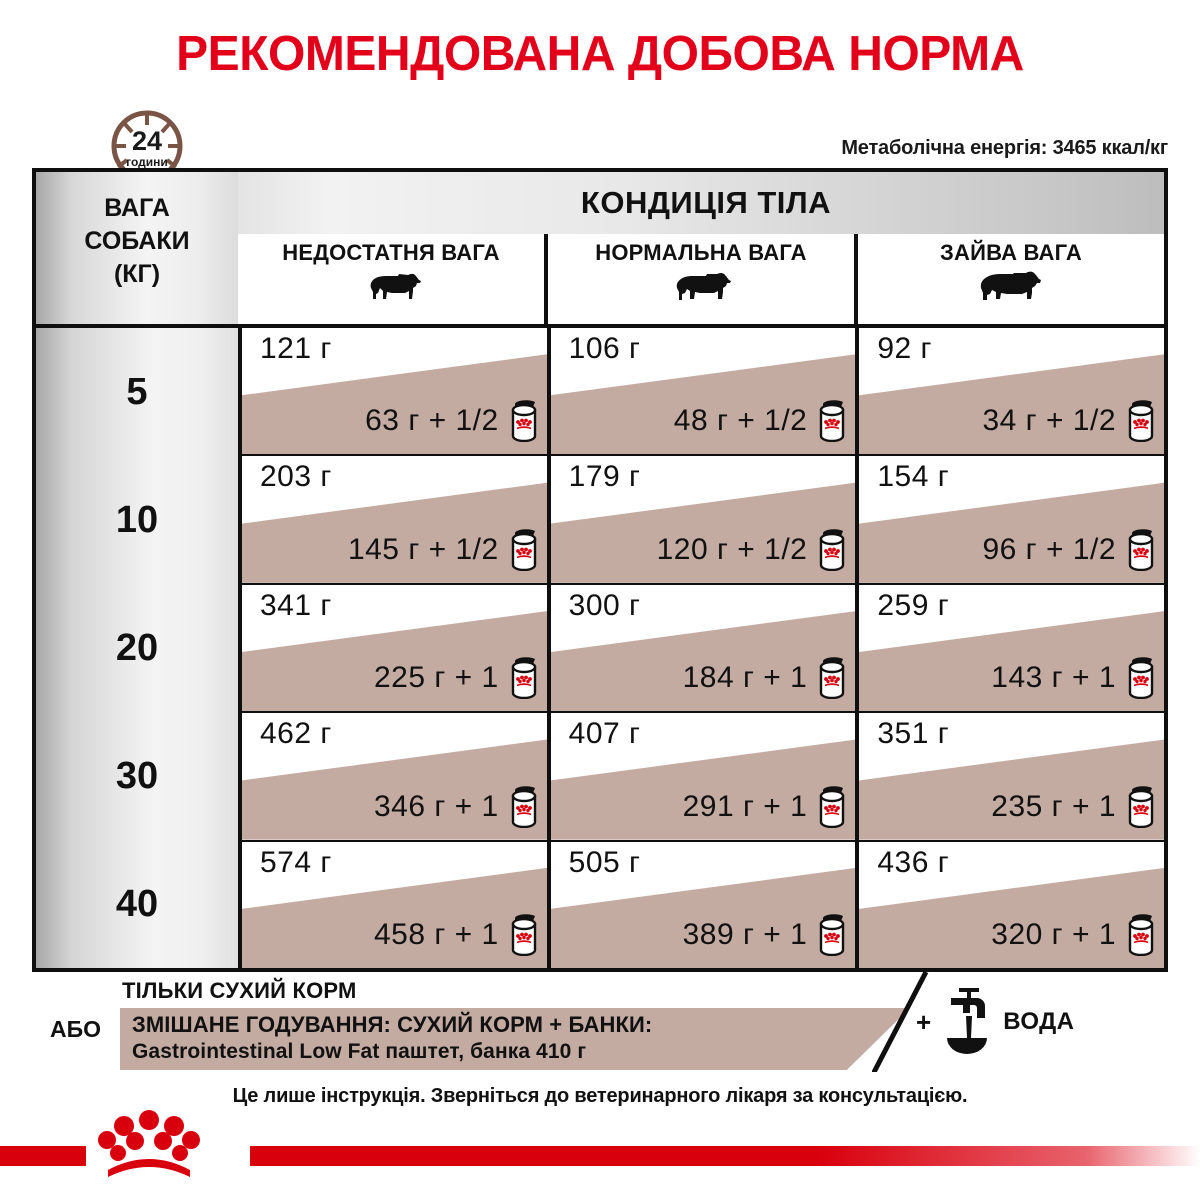  I want to click on mixed-food-value: 143 г + 1, so click(1054, 678).